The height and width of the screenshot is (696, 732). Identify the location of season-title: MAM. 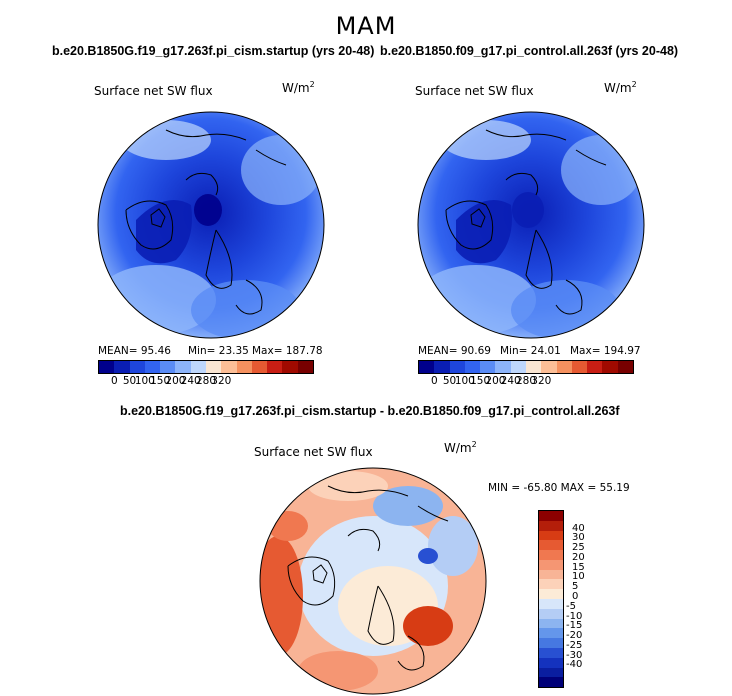
(366, 26).